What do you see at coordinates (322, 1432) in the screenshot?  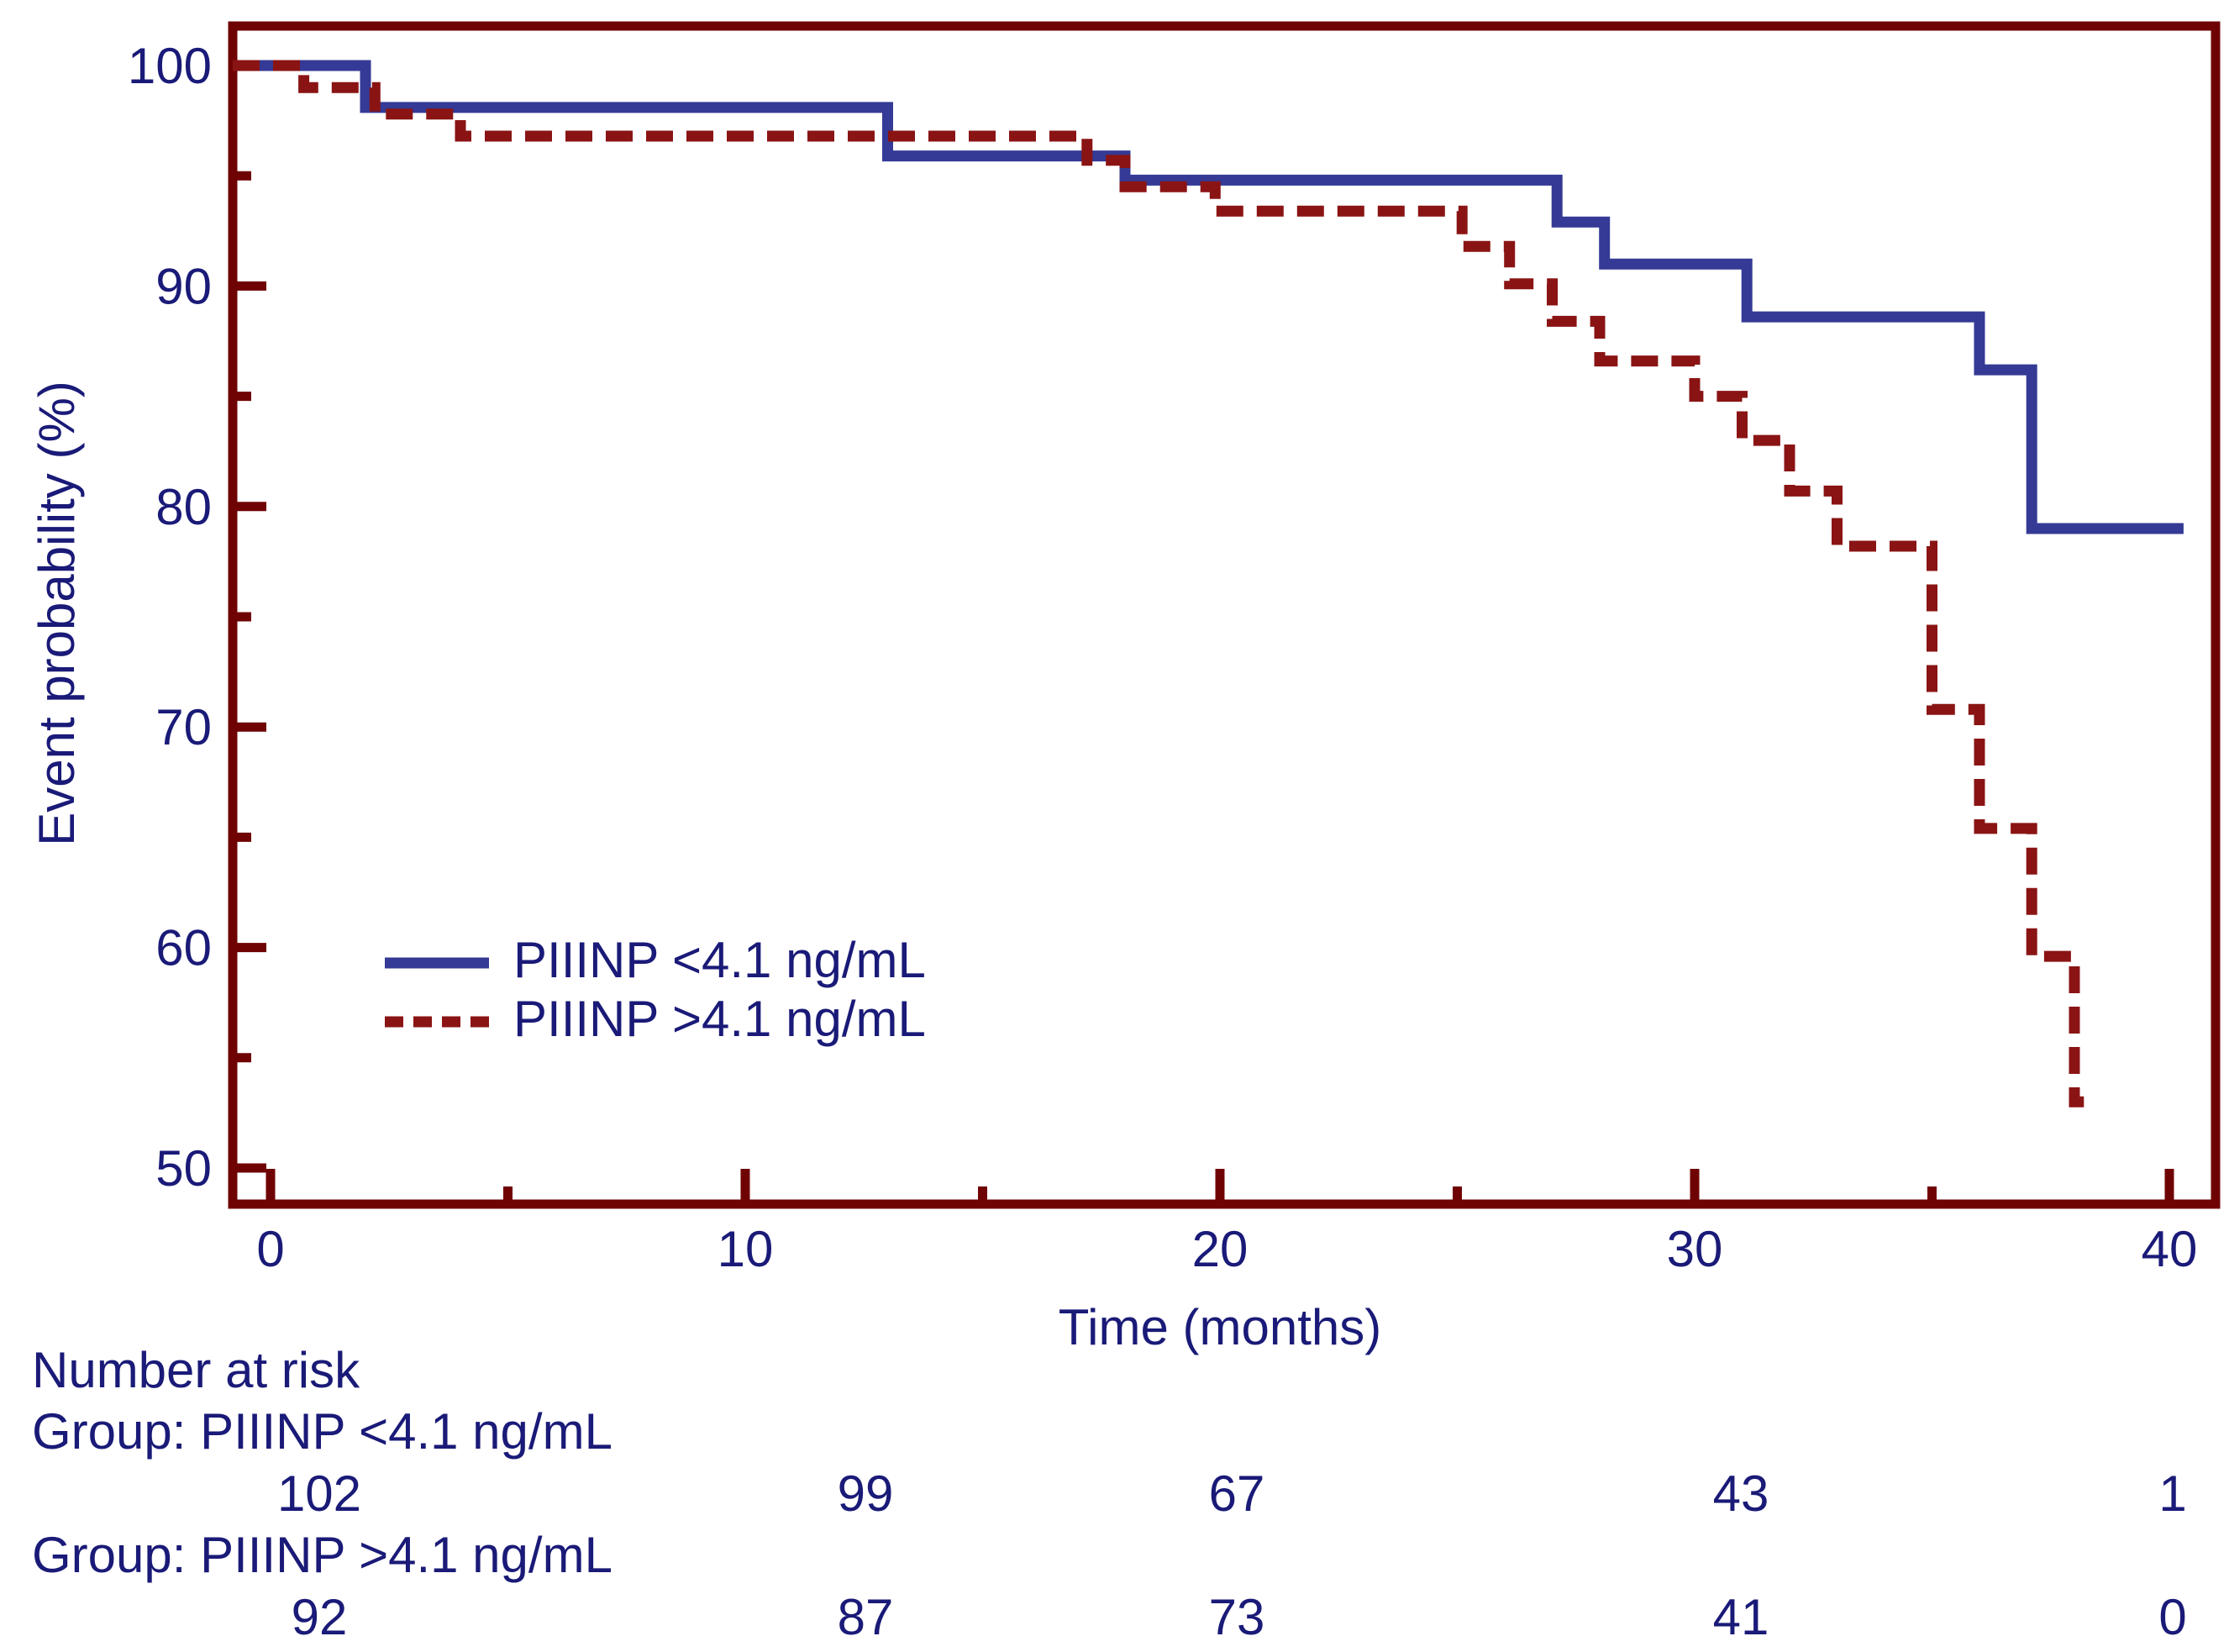 I see `at-risk-group-low-label: Group: PIIINP <4.1 ng/mL` at bounding box center [322, 1432].